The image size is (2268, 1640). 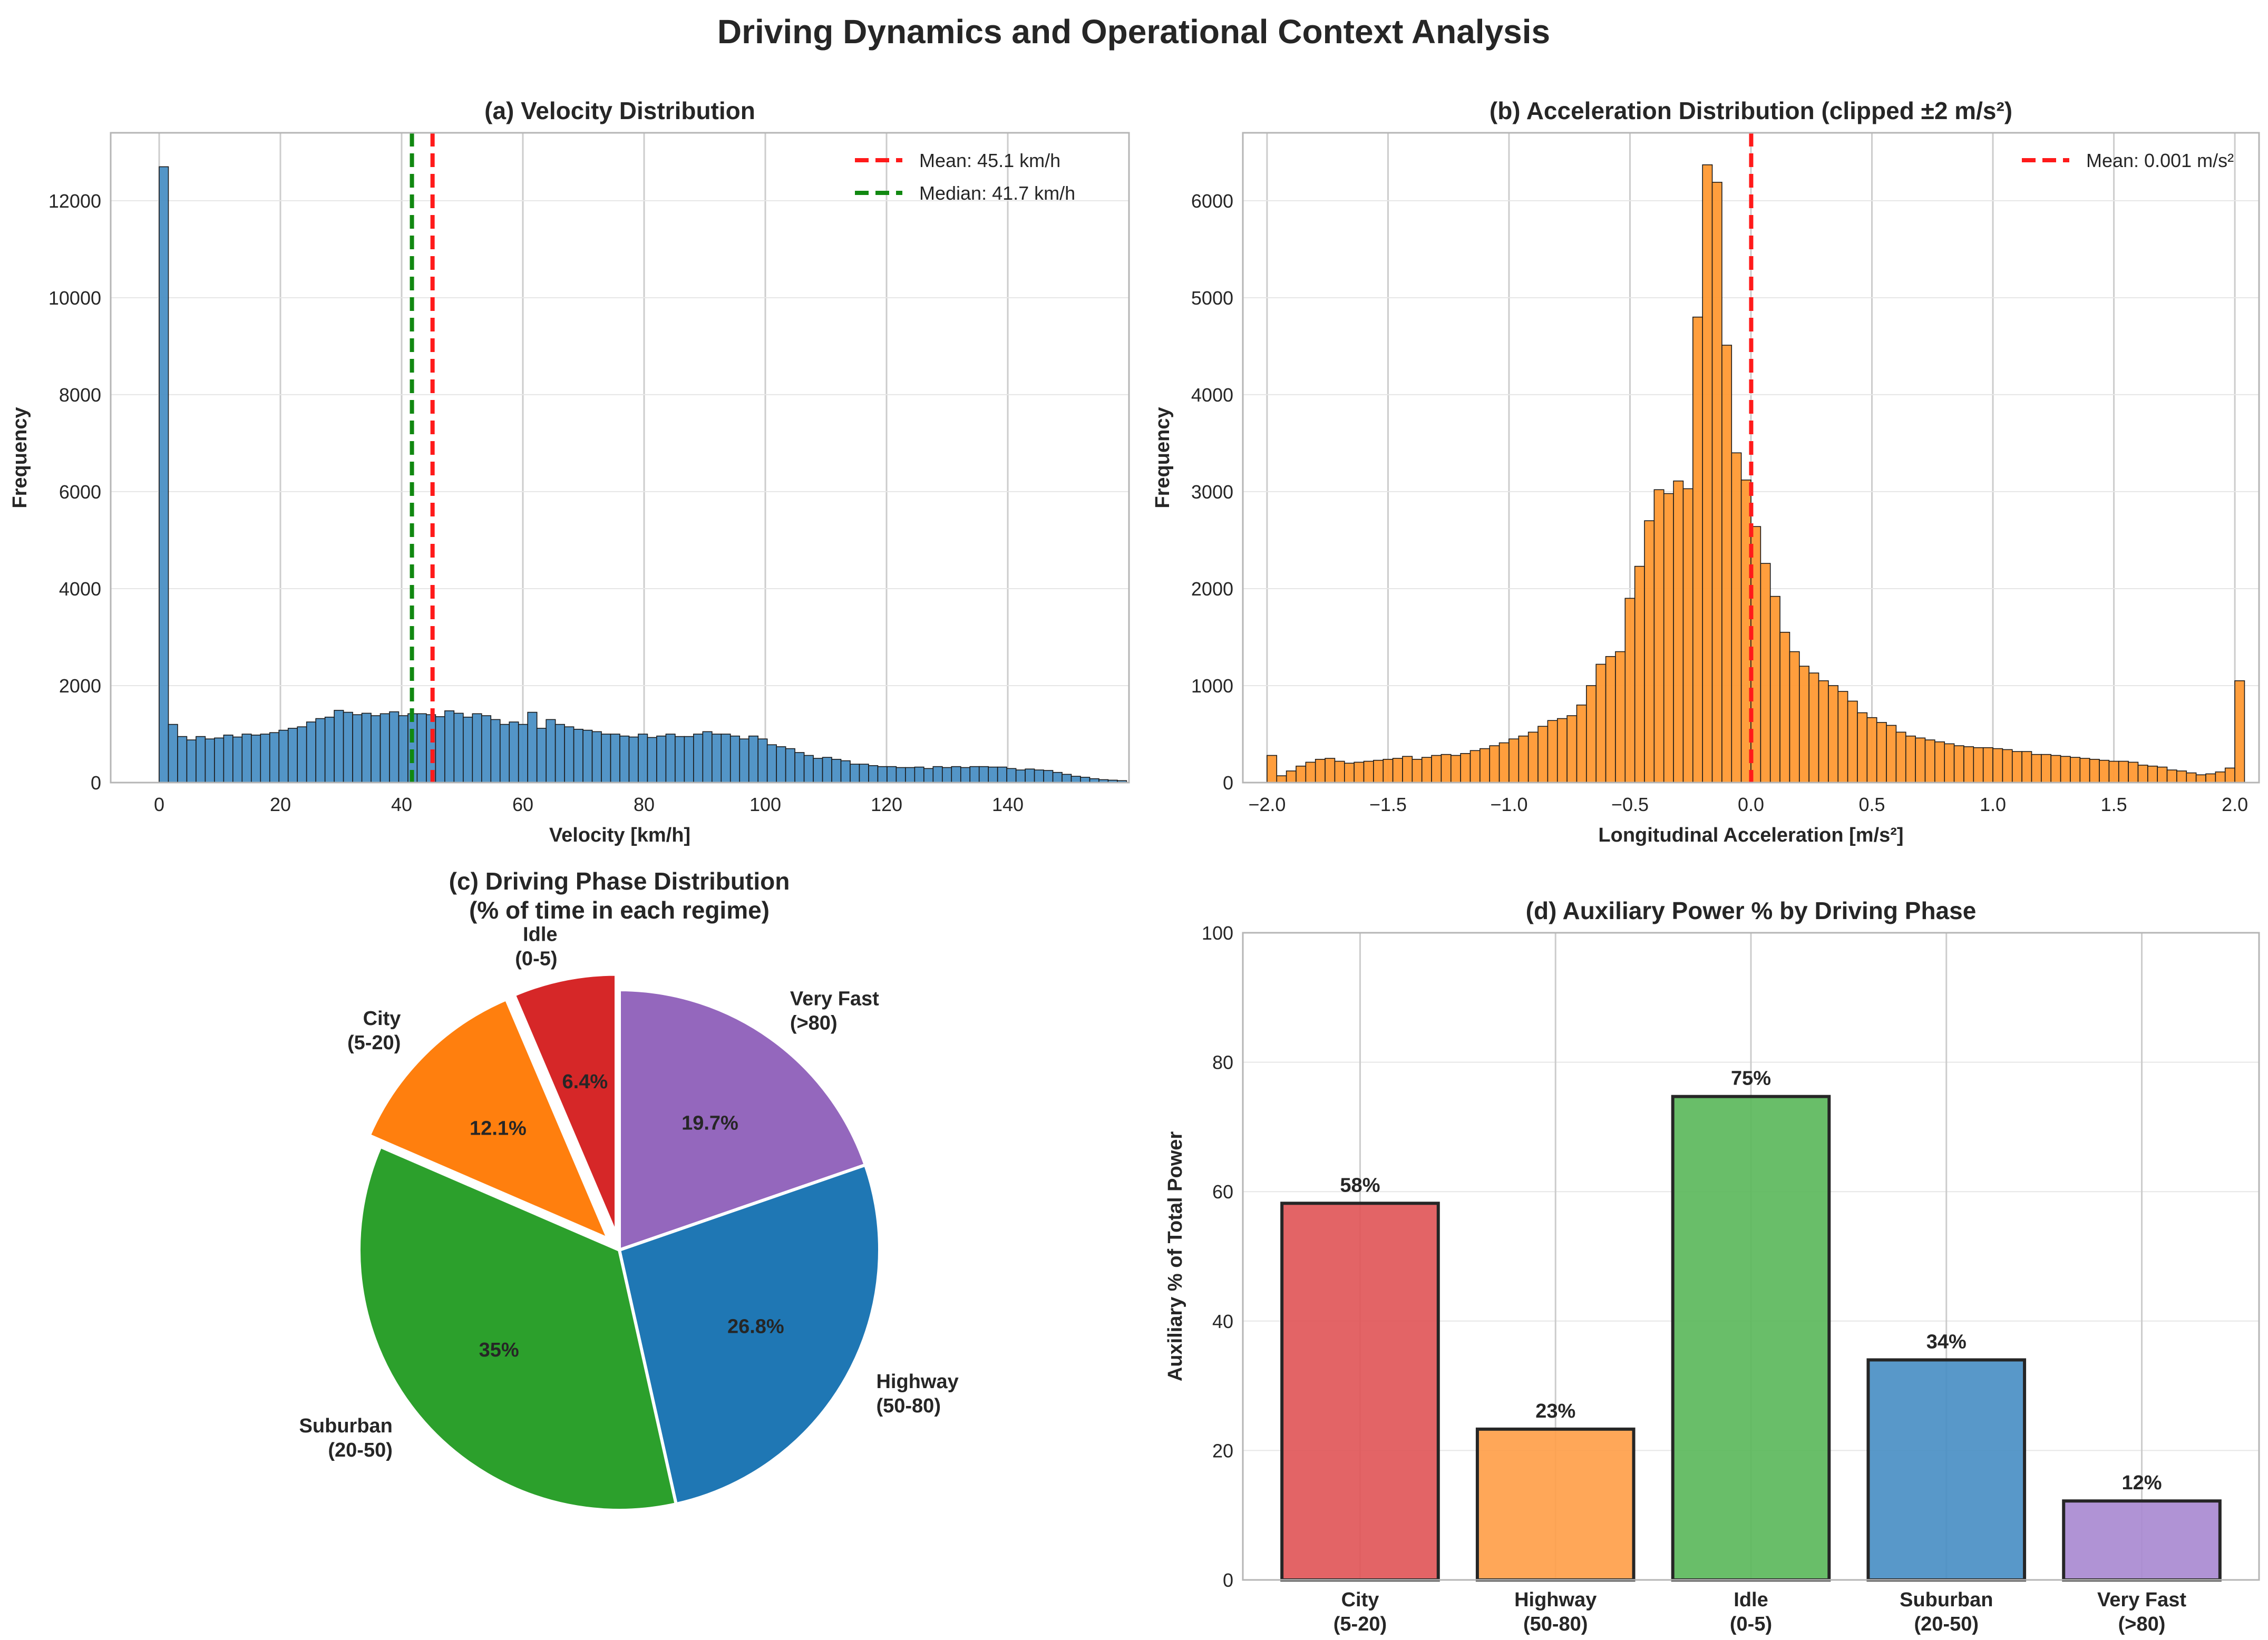 I want to click on x-category-label: (>80), so click(x=2142, y=1624).